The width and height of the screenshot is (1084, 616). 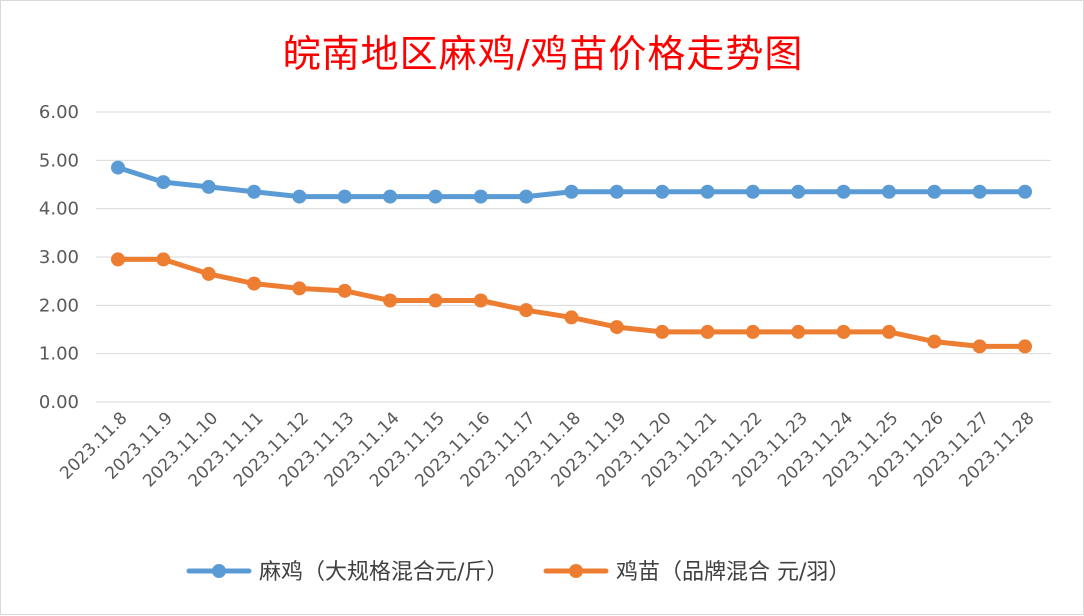 What do you see at coordinates (59, 160) in the screenshot?
I see `y-tick-label: 5.00` at bounding box center [59, 160].